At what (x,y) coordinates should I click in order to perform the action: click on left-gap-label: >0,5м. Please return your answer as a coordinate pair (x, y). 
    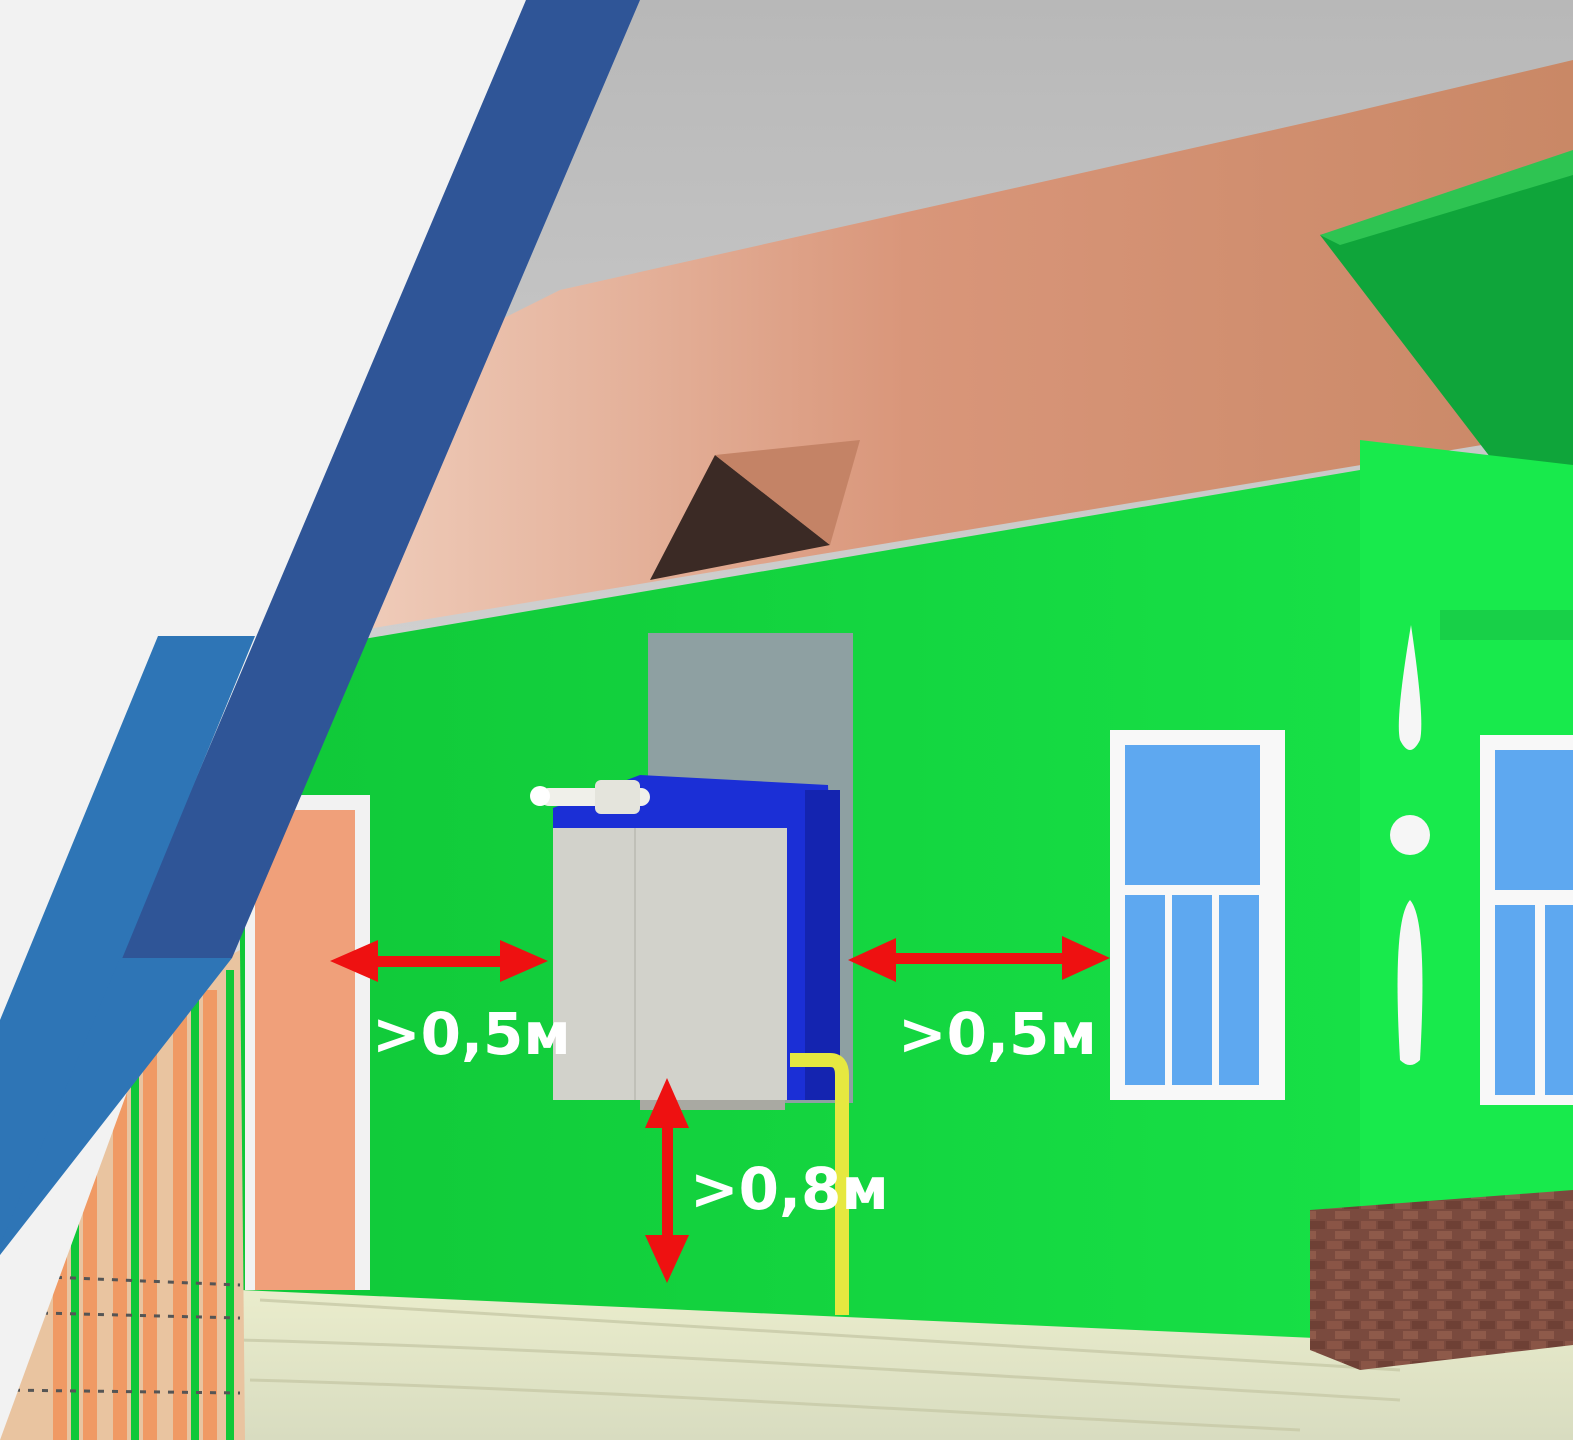
    Looking at the image, I should click on (471, 1034).